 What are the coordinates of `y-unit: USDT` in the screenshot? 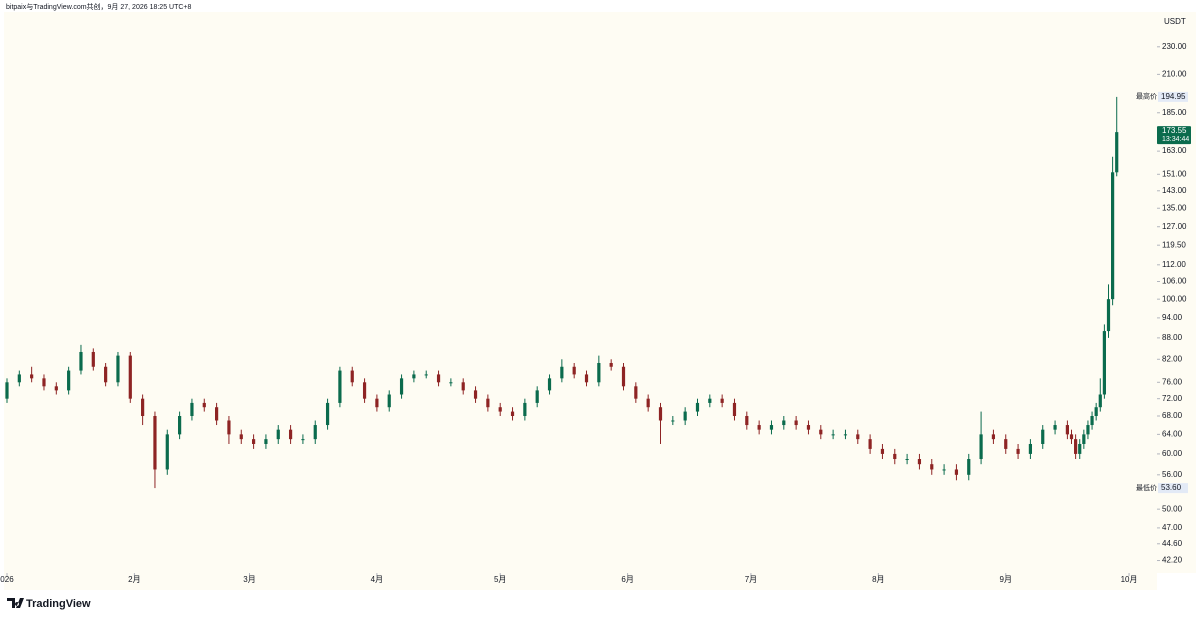 It's located at (1175, 21).